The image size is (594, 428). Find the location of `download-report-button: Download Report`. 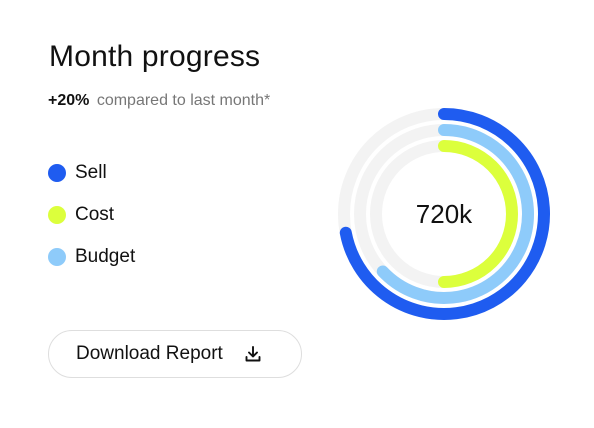

download-report-button: Download Report is located at coordinates (175, 354).